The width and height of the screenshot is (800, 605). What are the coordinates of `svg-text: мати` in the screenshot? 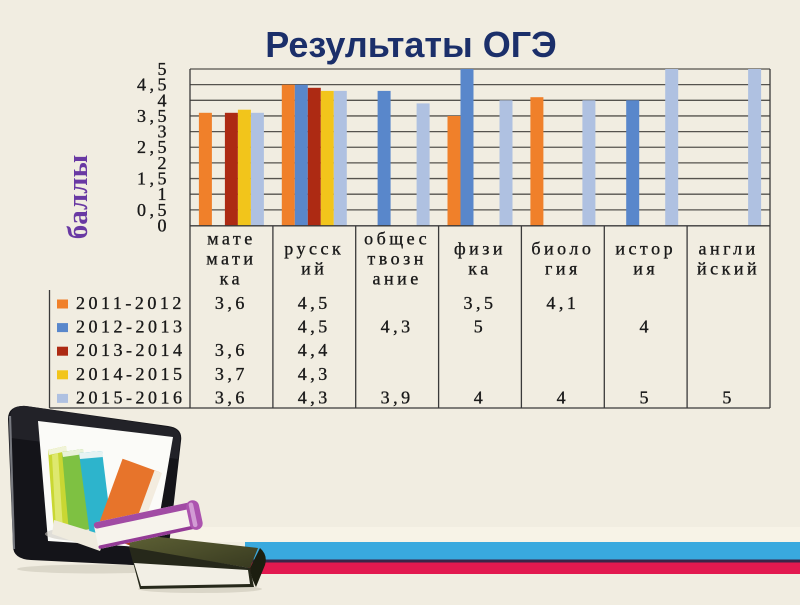 It's located at (231, 259).